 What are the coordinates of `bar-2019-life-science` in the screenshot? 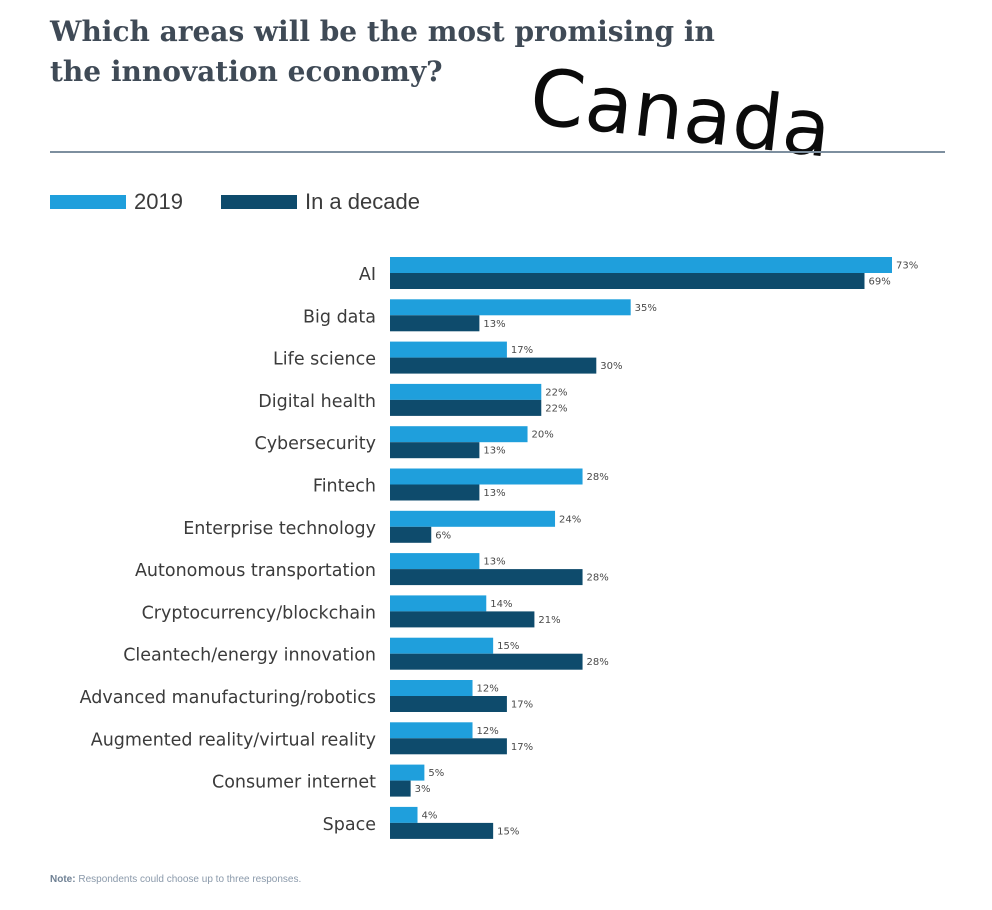 It's located at (448, 349).